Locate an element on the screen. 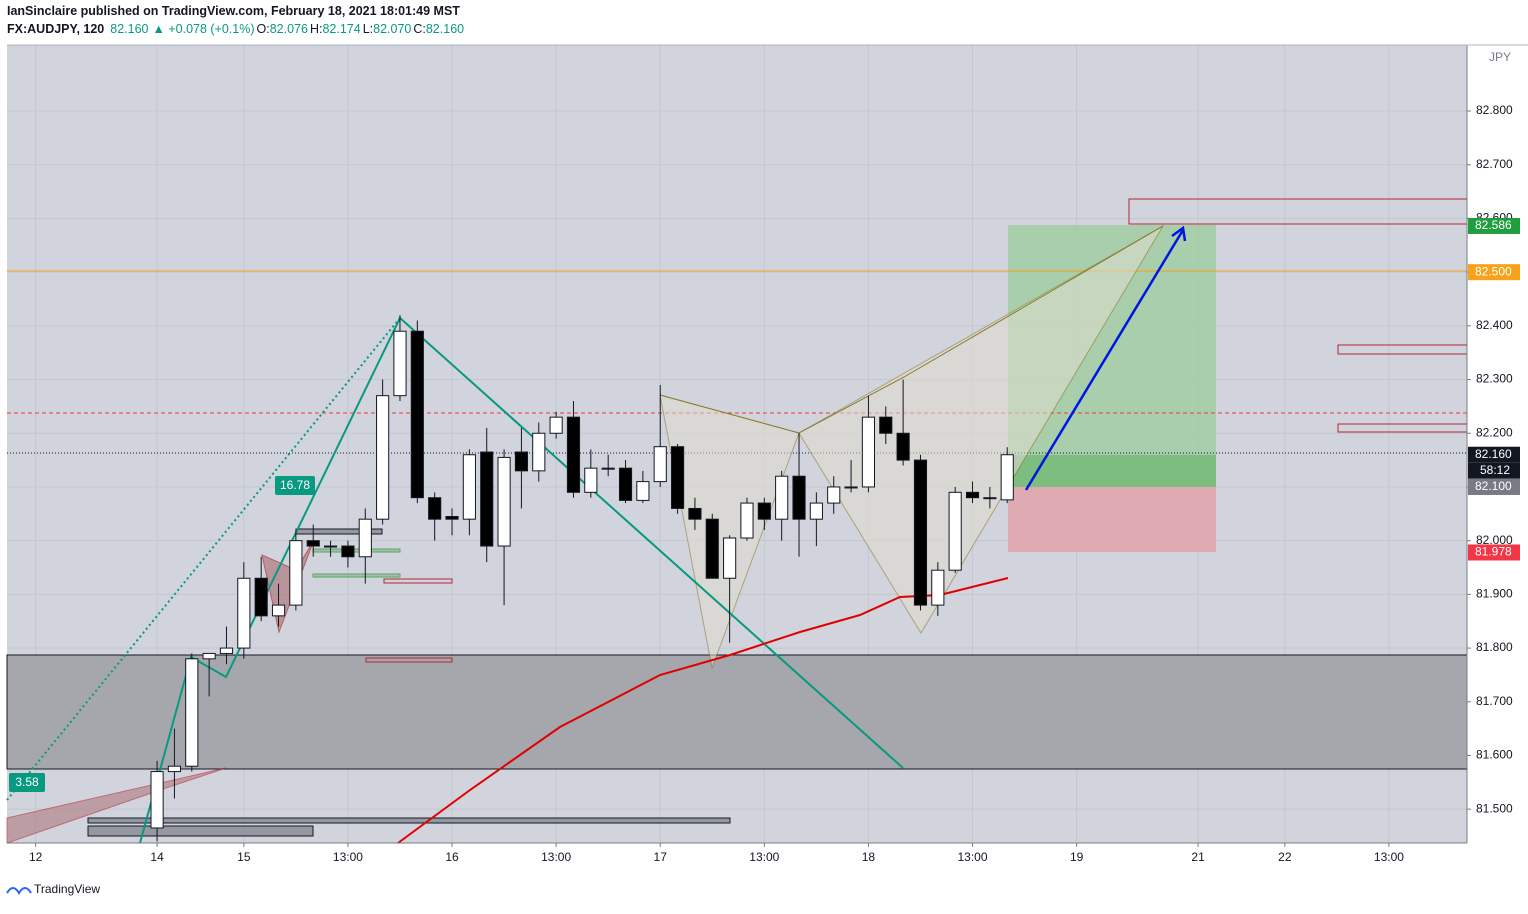 This screenshot has height=914, width=1528. y-tick-label: 82.400 is located at coordinates (1494, 325).